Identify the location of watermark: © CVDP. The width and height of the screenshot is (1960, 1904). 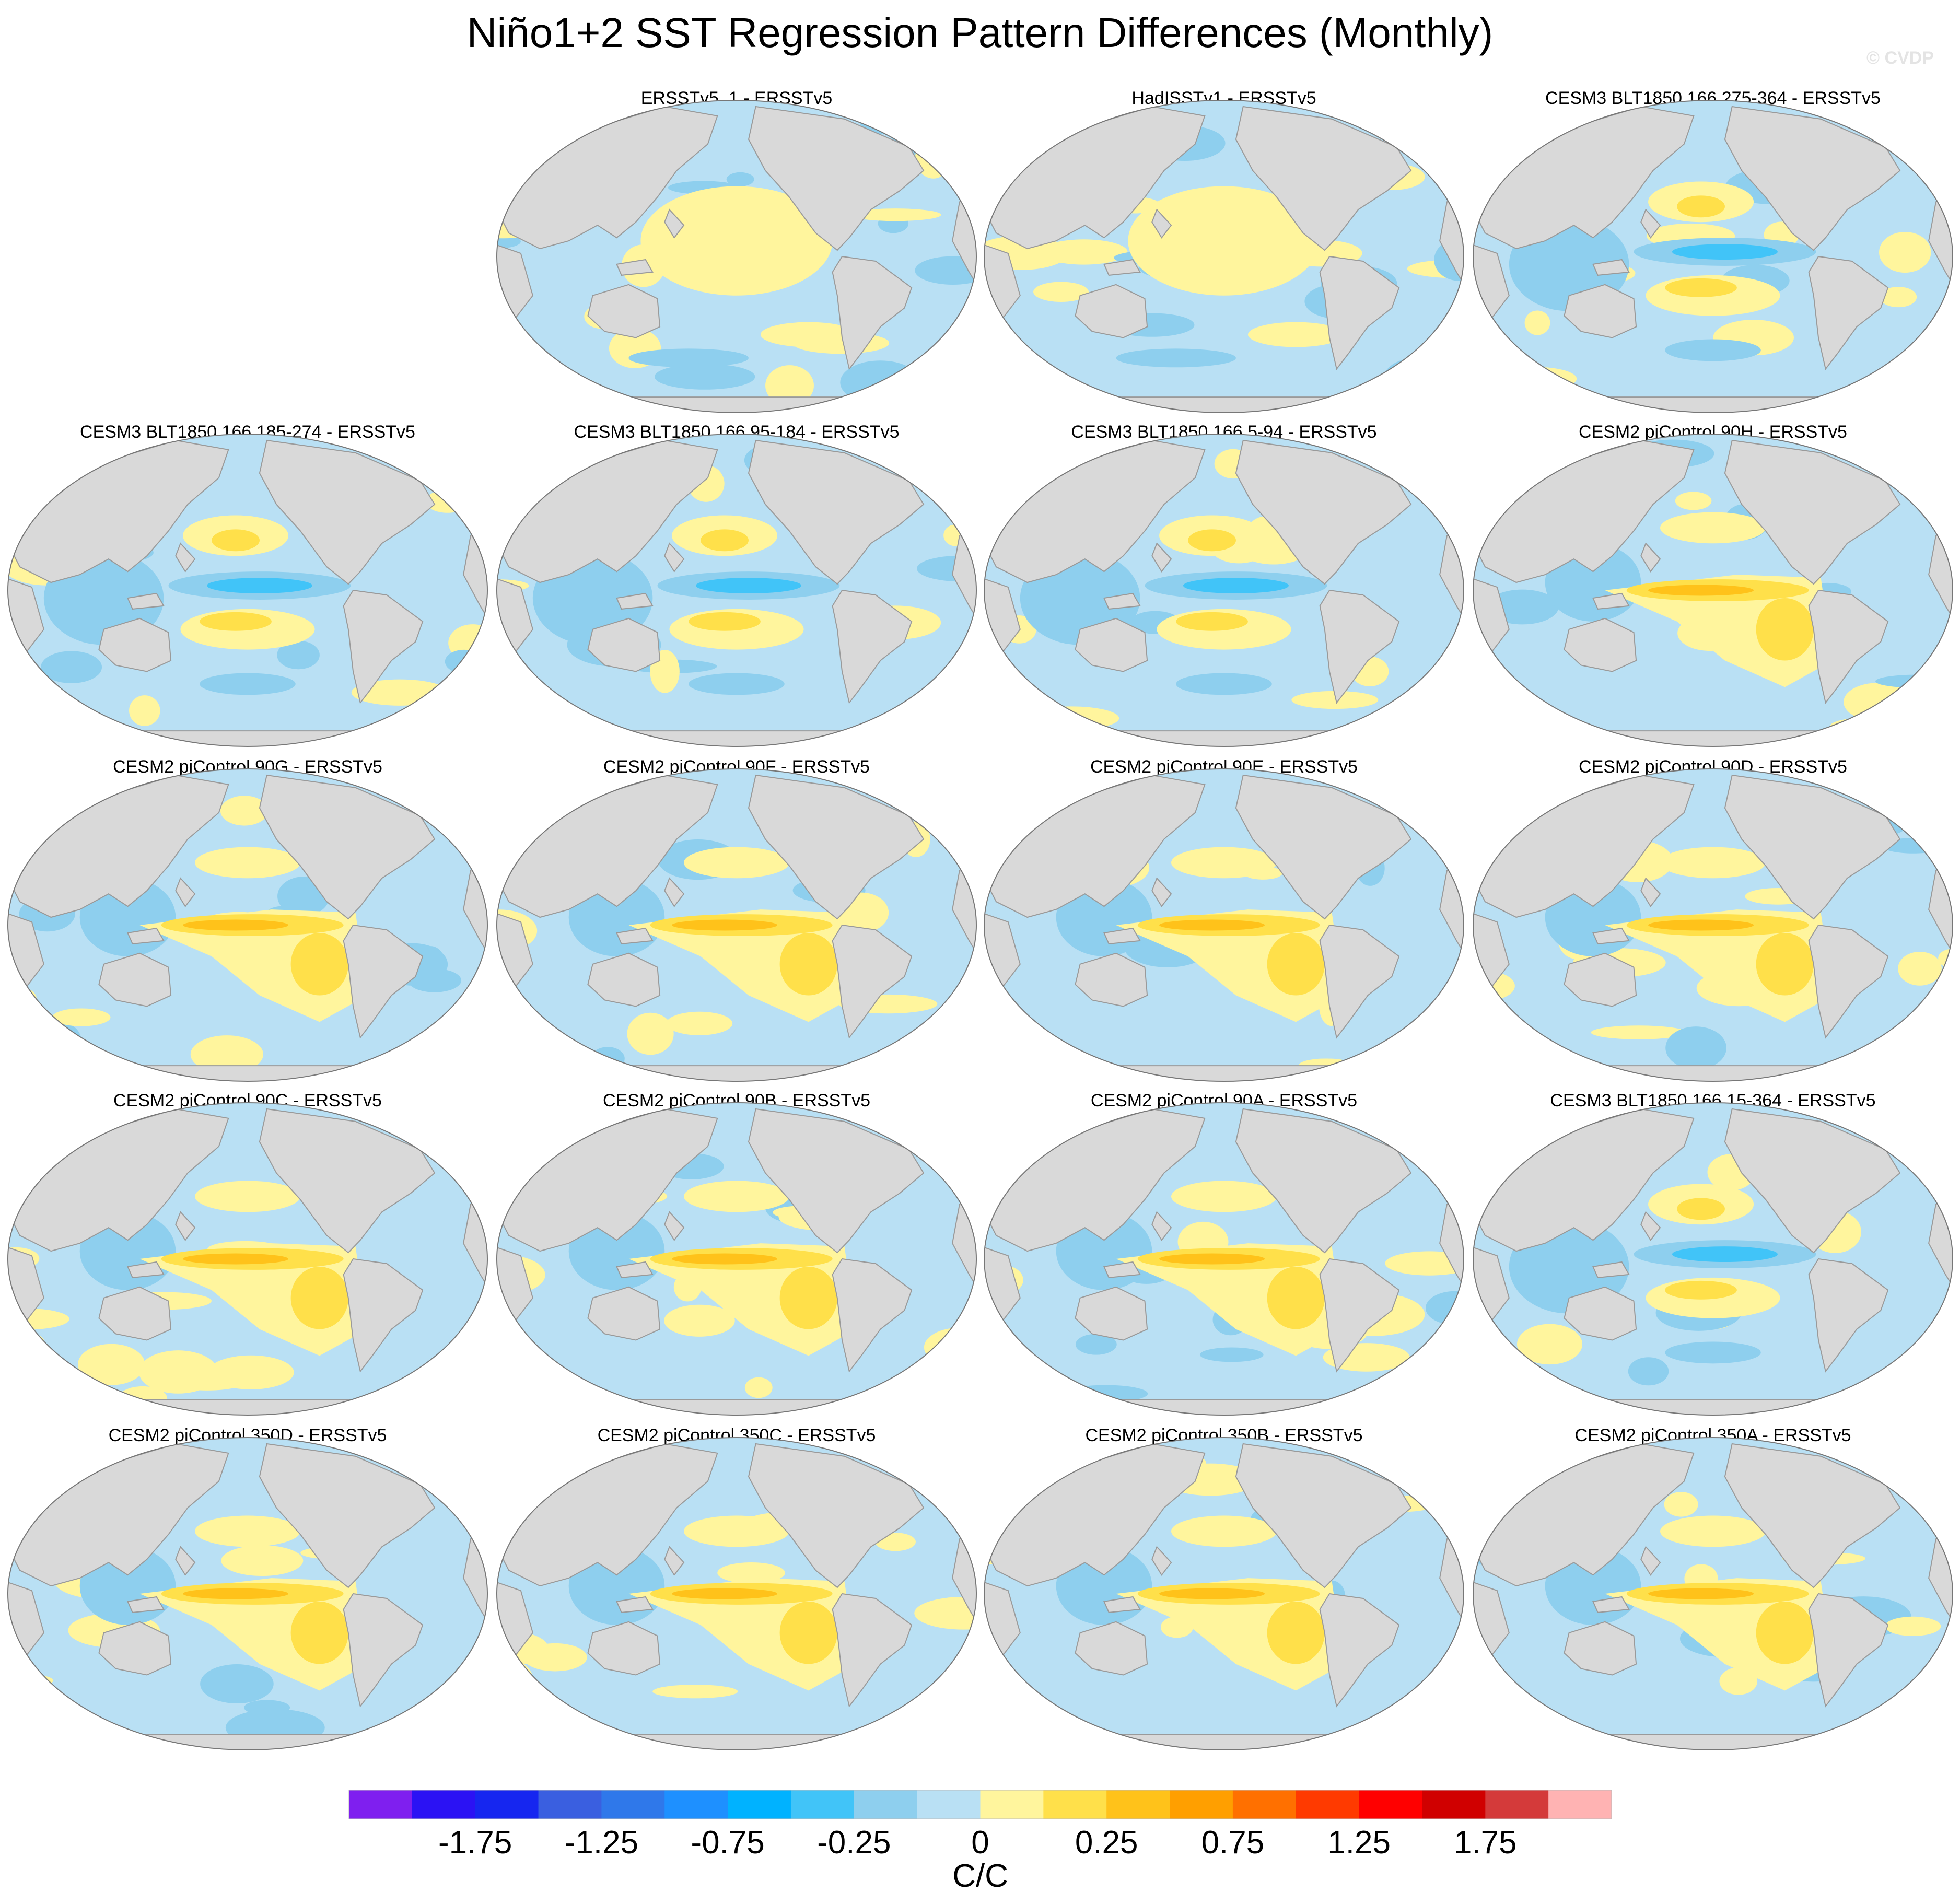
(1900, 58).